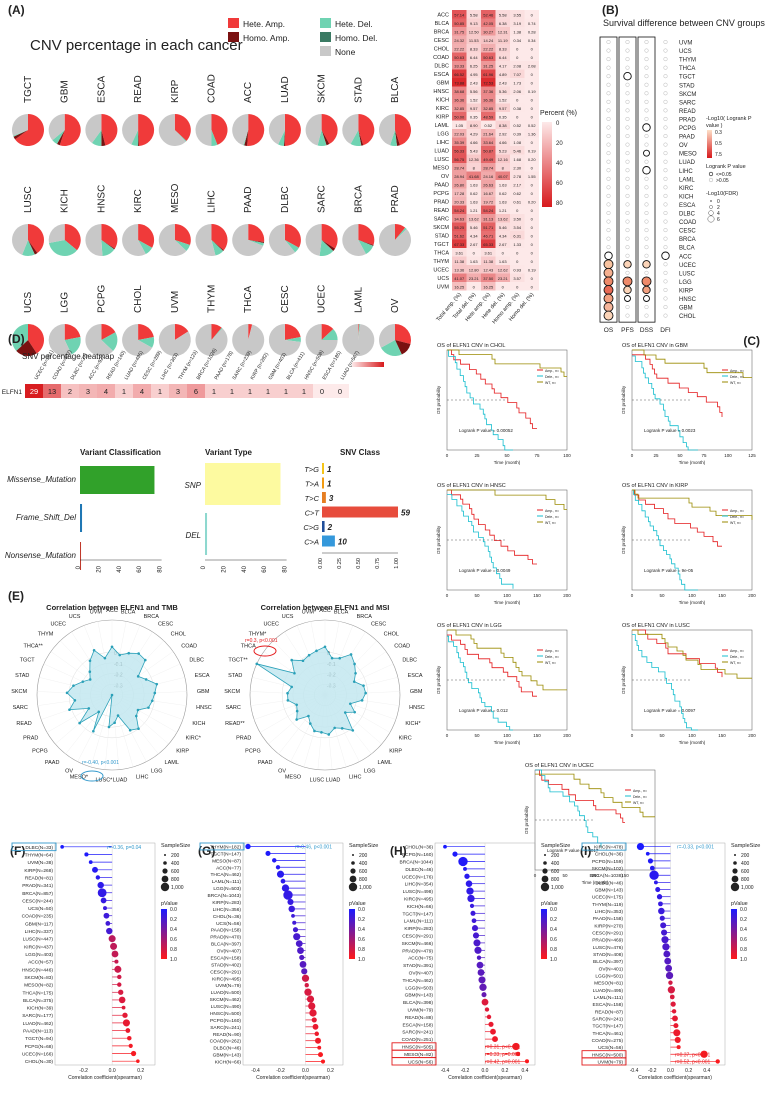 The width and height of the screenshot is (776, 1093). What do you see at coordinates (405, 513) in the screenshot?
I see `snv-class-value: 59` at bounding box center [405, 513].